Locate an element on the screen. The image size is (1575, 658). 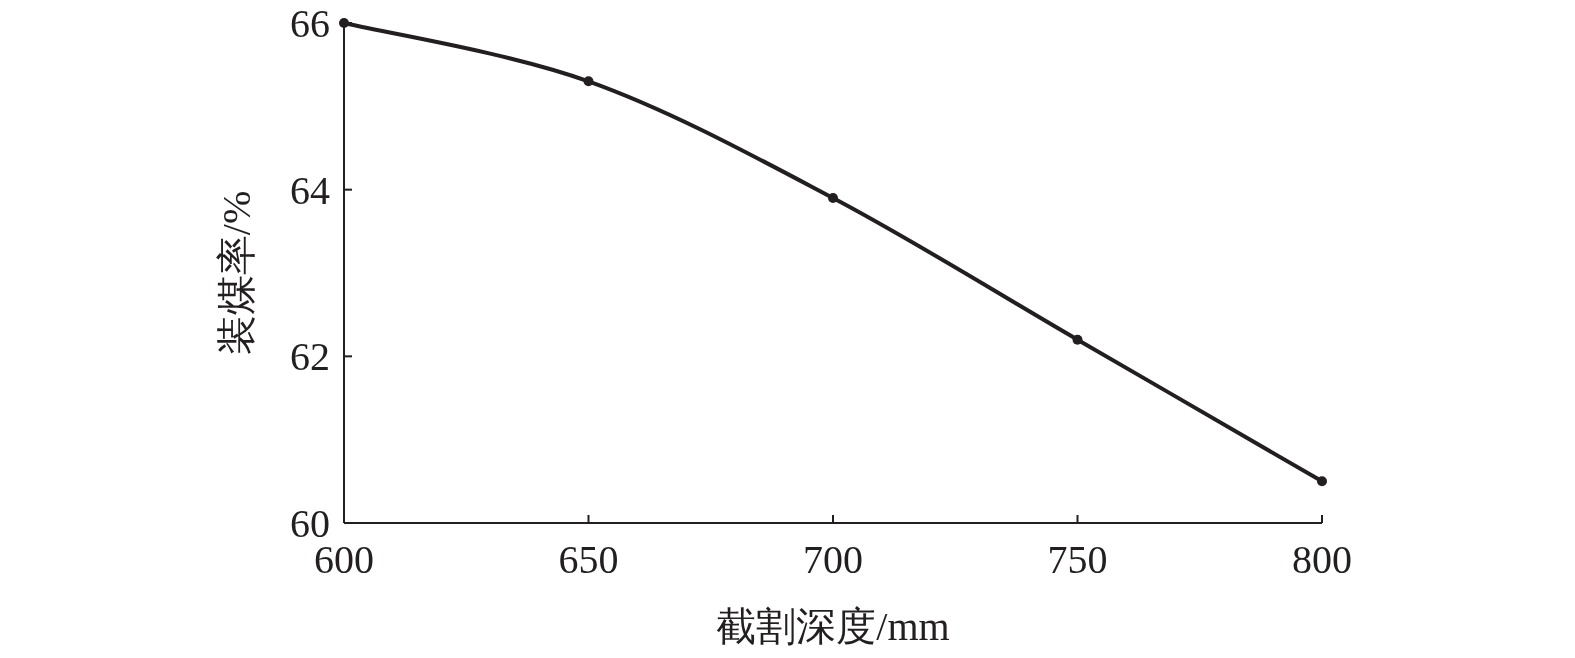
y-tick-label: 64 is located at coordinates (310, 190).